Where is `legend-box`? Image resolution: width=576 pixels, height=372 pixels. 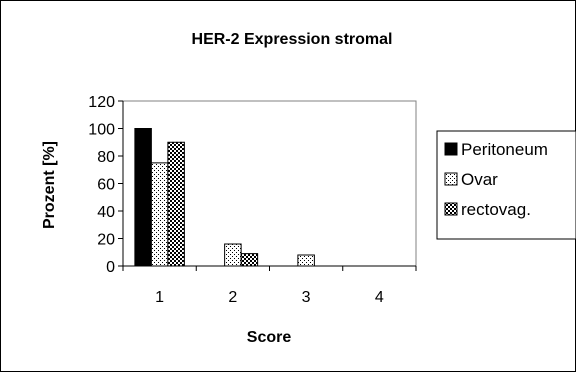
legend-box is located at coordinates (506, 185).